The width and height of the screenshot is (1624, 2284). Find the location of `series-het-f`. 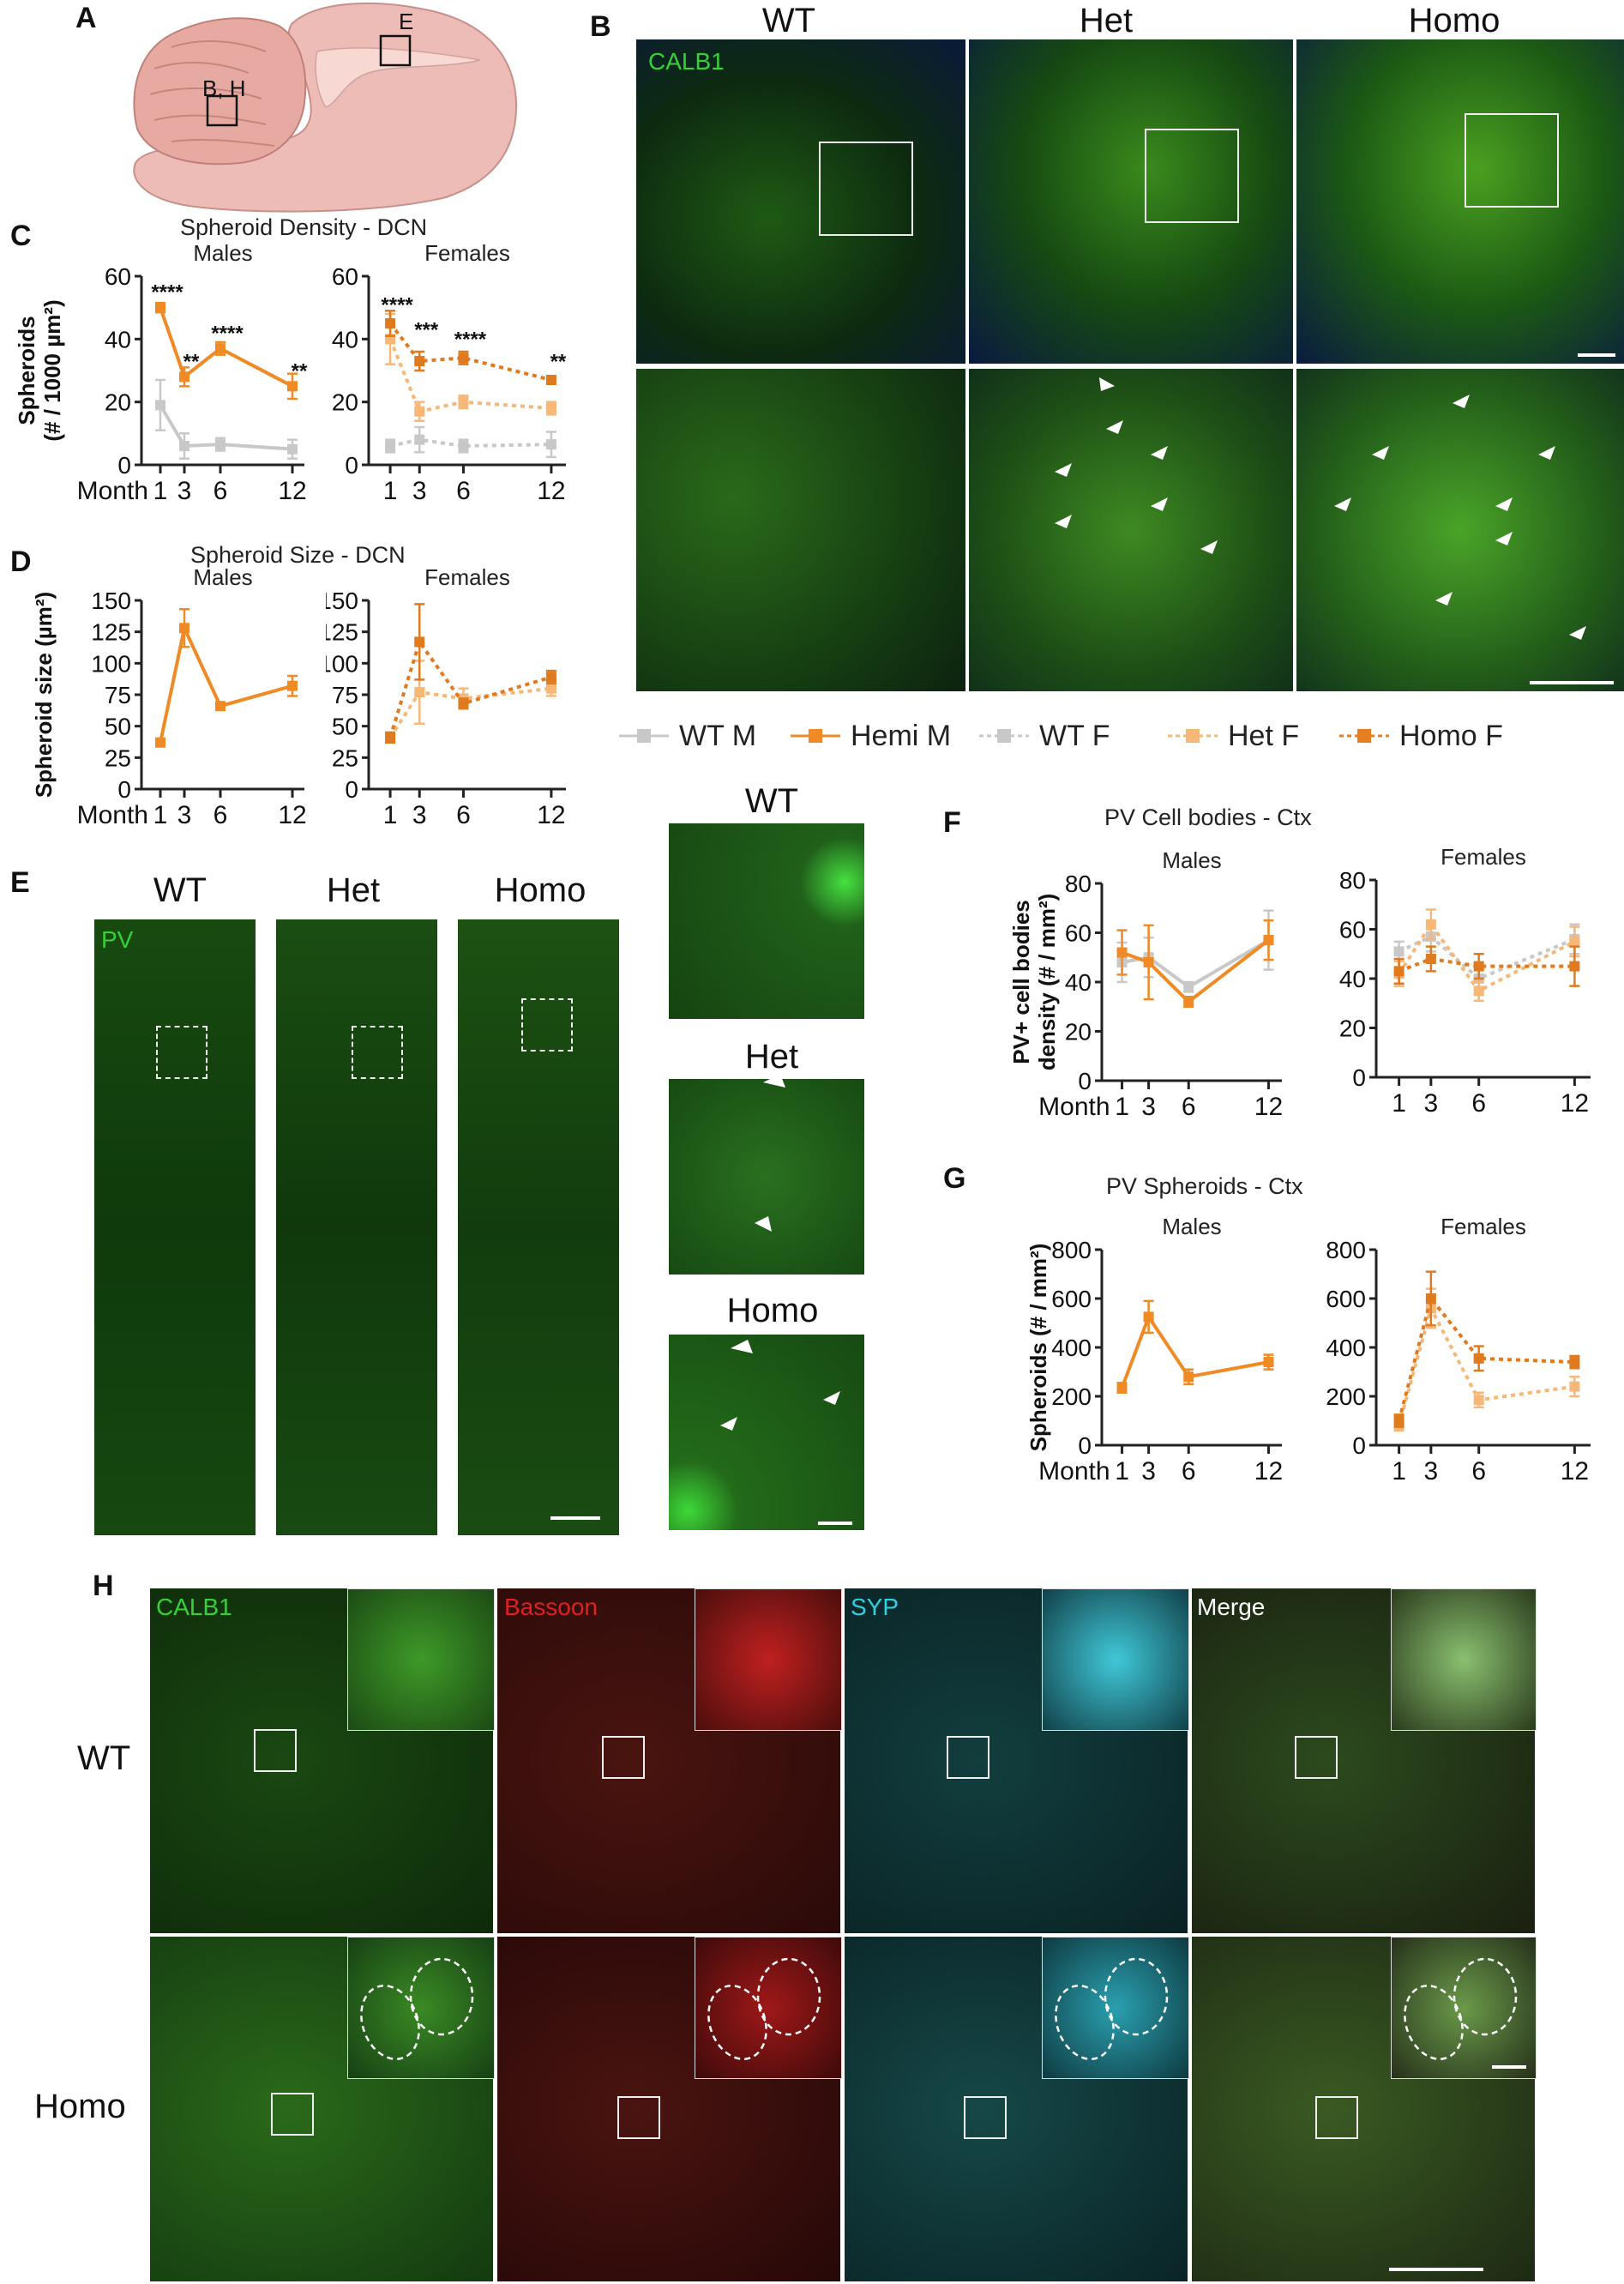

series-het-f is located at coordinates (1487, 1360).